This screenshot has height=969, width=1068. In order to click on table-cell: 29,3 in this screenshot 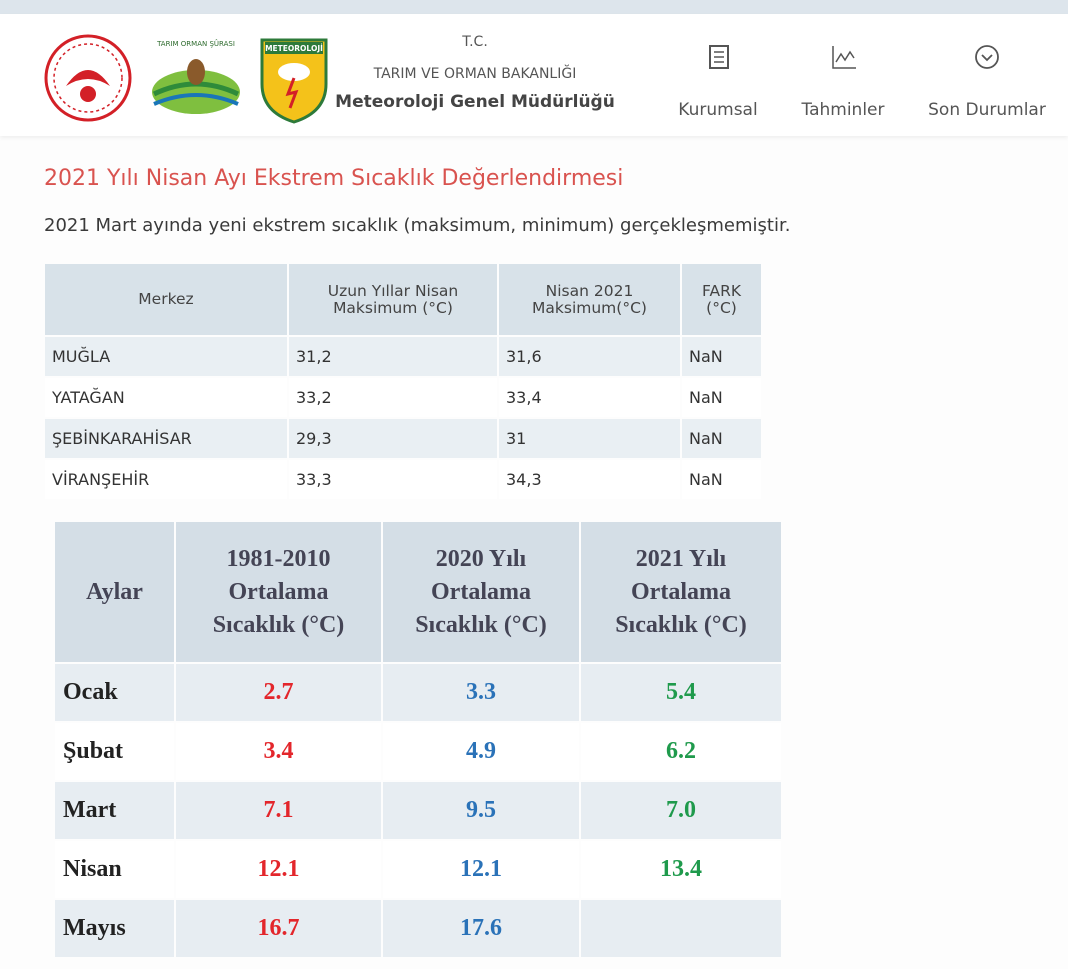, I will do `click(393, 438)`.